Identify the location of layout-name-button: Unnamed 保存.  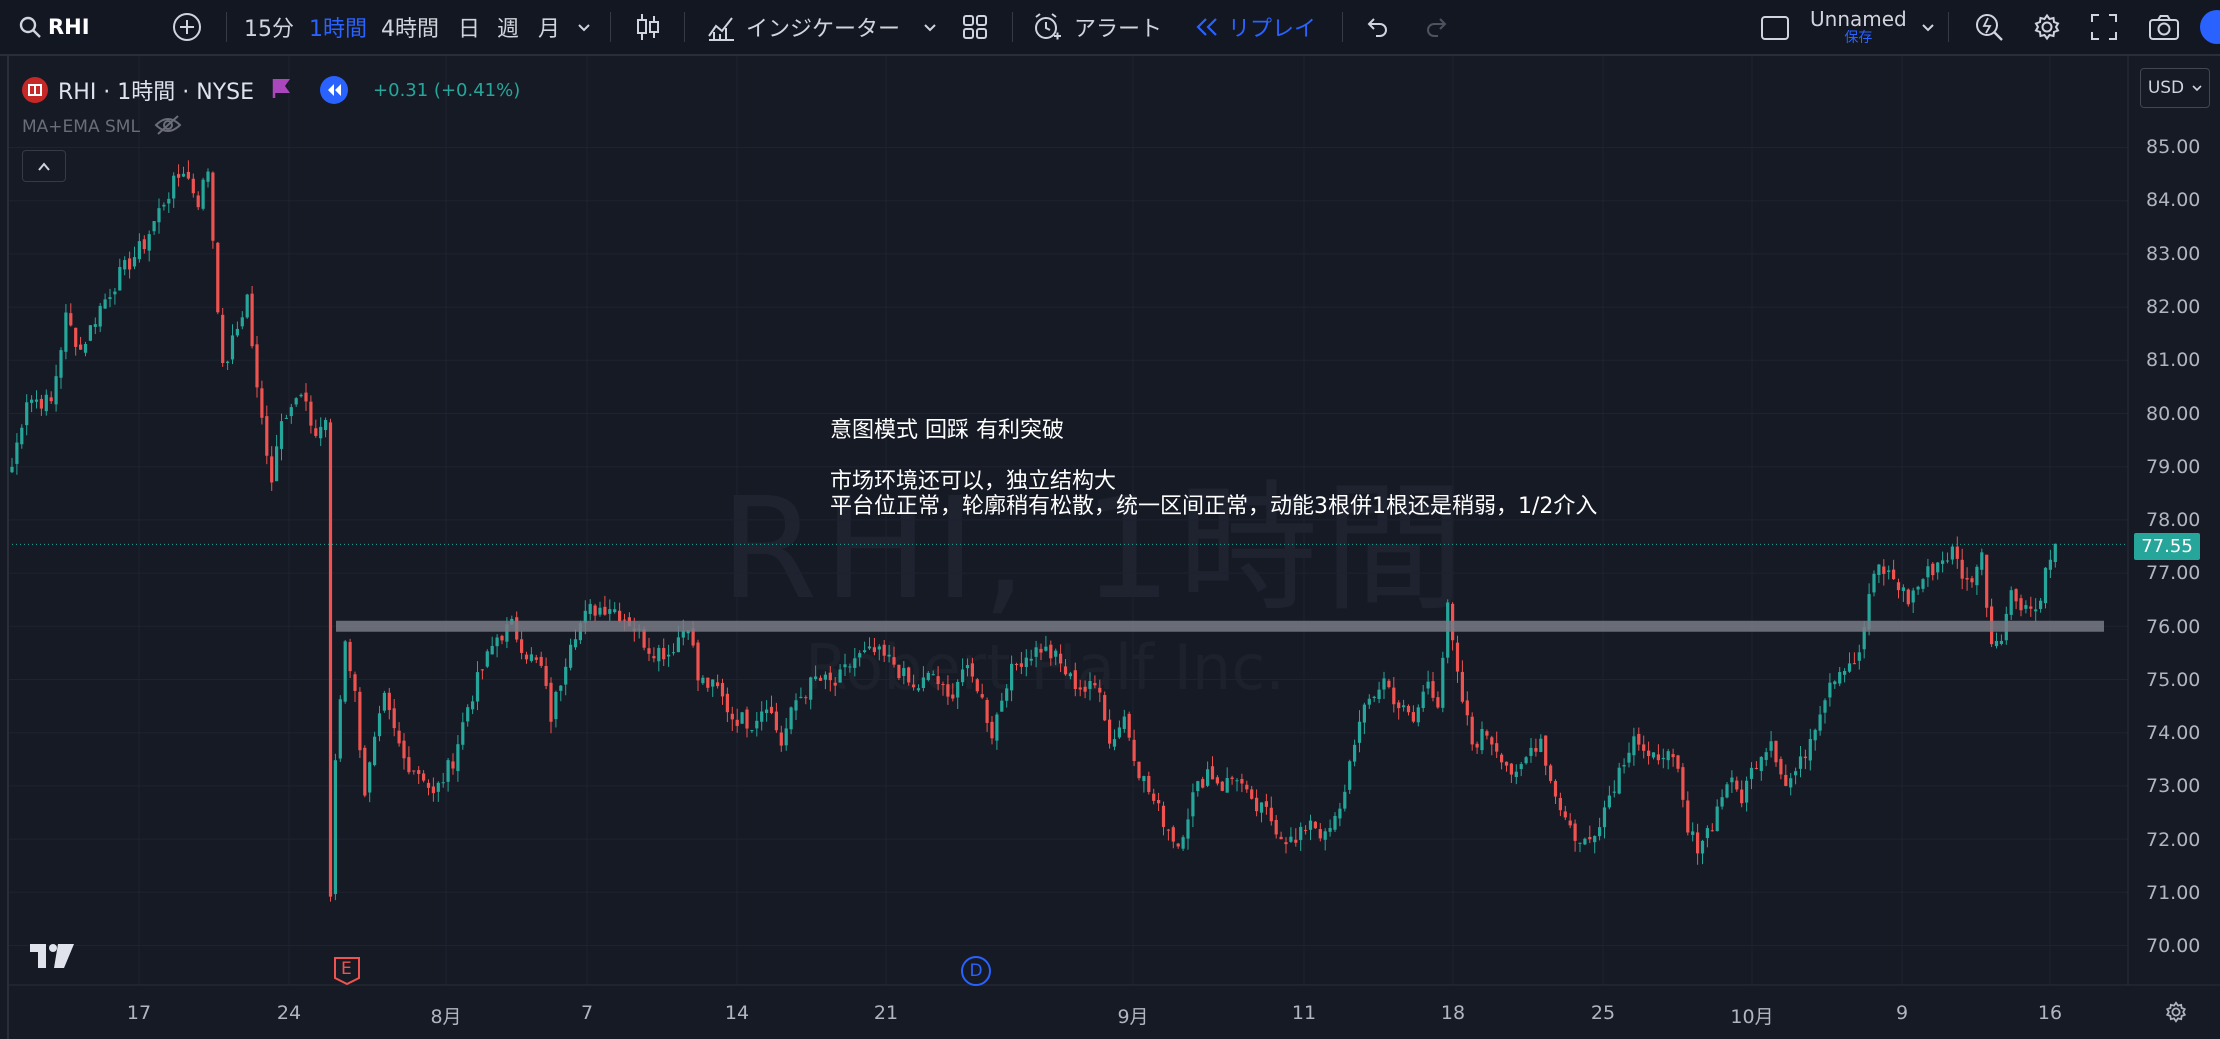
(1858, 27).